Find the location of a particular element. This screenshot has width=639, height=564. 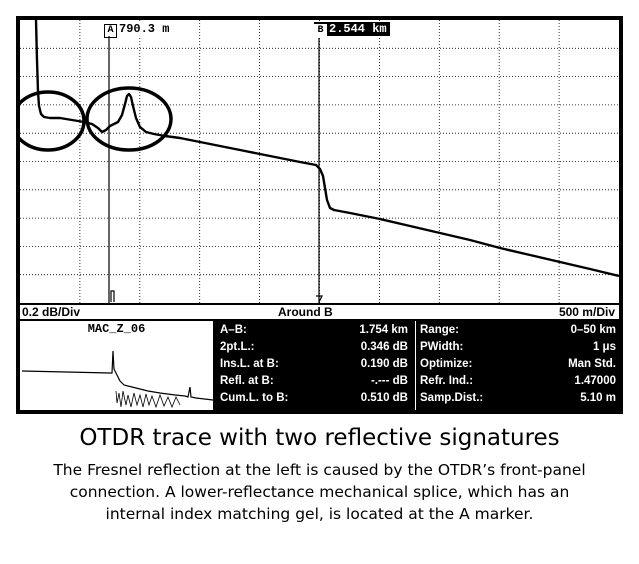

readout-row: Cum.L. to B: 0.510 dB is located at coordinates (314, 398).